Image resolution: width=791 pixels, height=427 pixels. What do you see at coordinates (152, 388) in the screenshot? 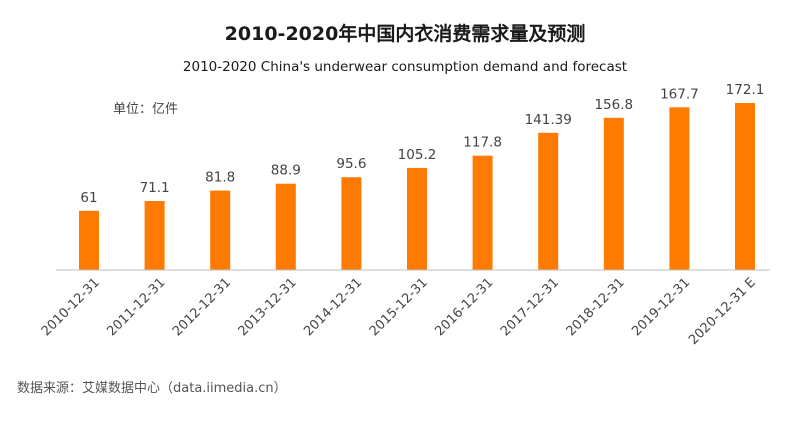
I see `source-text: 数据来源：艾媒数据中心（data.iimedia.cn）` at bounding box center [152, 388].